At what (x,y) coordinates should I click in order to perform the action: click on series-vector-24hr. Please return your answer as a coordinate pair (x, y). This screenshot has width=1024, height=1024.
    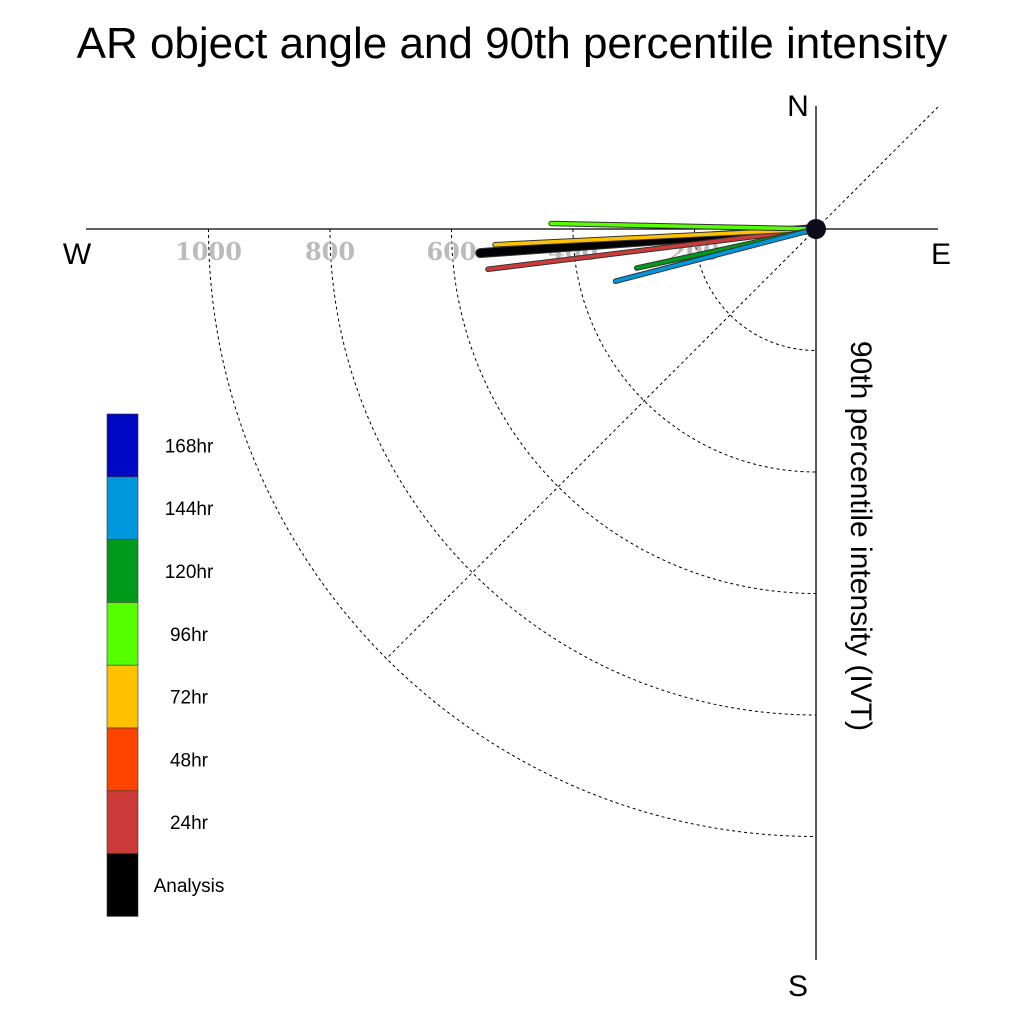
    Looking at the image, I should click on (652, 249).